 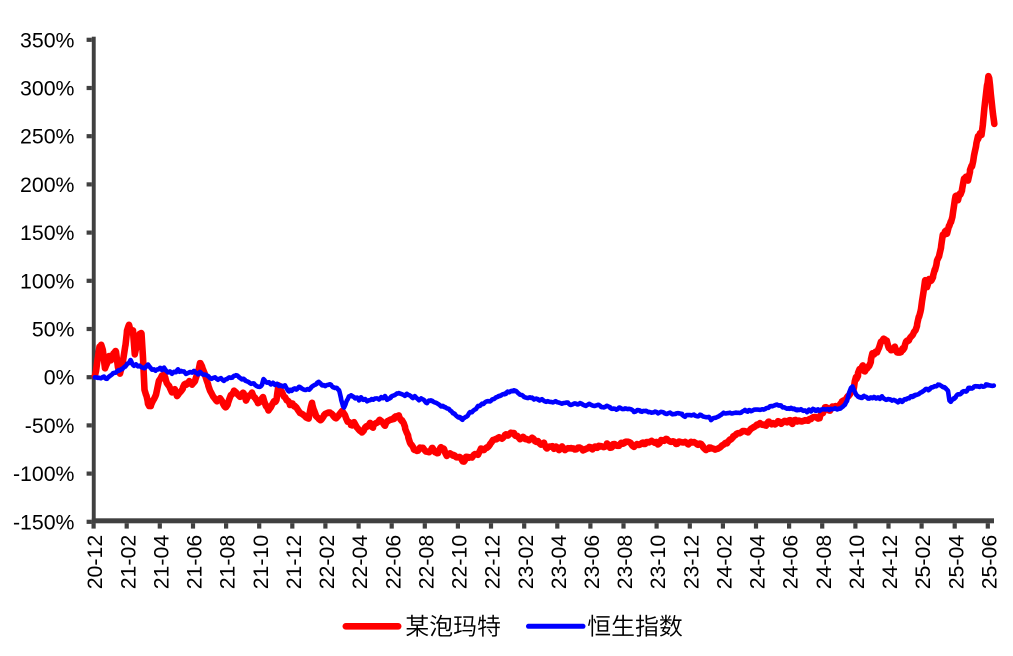 I want to click on svg-text: -100%, so click(x=44, y=474).